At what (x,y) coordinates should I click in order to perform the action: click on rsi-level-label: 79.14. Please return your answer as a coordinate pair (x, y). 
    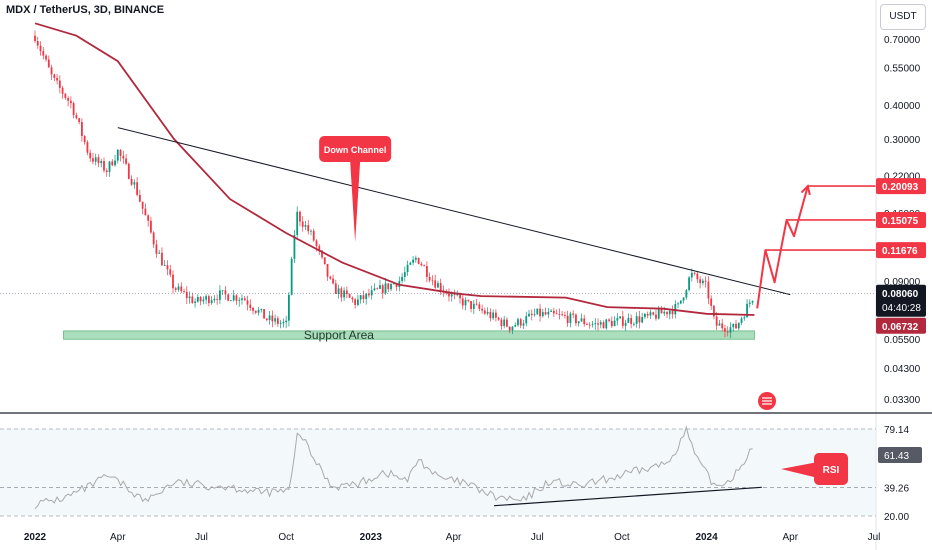
    Looking at the image, I should click on (896, 430).